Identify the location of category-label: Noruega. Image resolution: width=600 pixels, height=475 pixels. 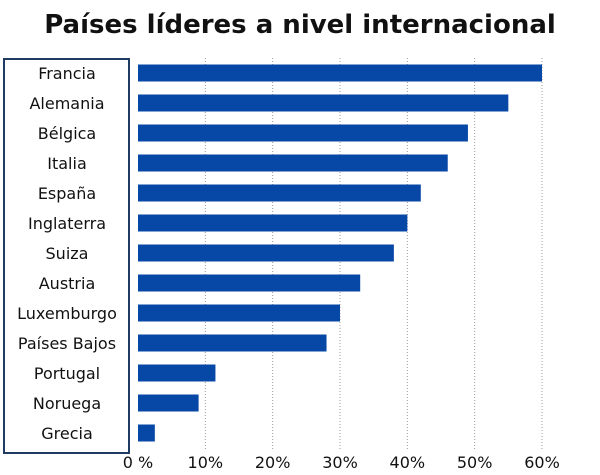
(67, 403).